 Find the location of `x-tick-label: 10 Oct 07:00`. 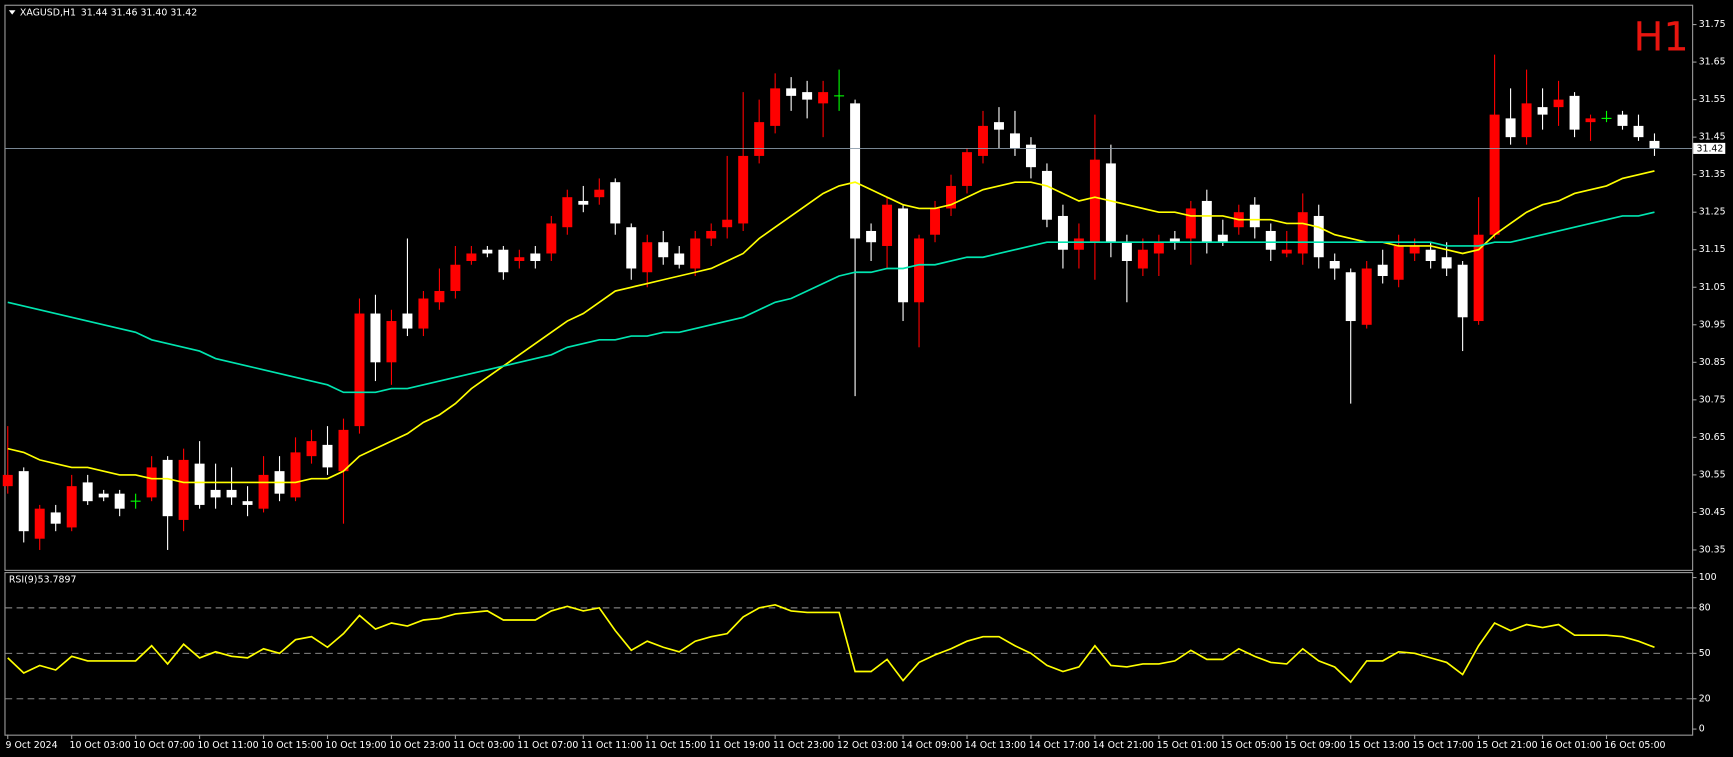

x-tick-label: 10 Oct 07:00 is located at coordinates (163, 745).